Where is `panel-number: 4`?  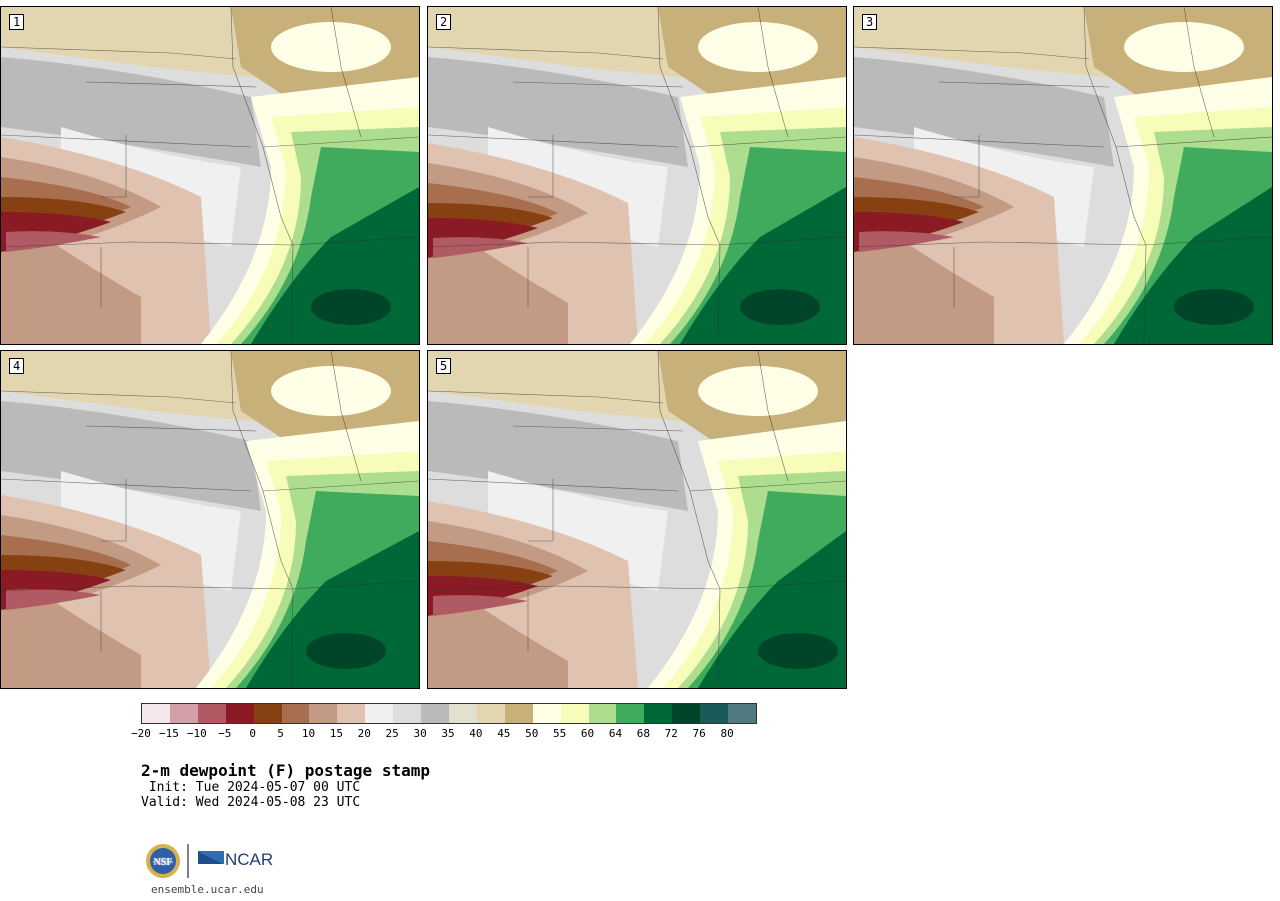 panel-number: 4 is located at coordinates (17, 366).